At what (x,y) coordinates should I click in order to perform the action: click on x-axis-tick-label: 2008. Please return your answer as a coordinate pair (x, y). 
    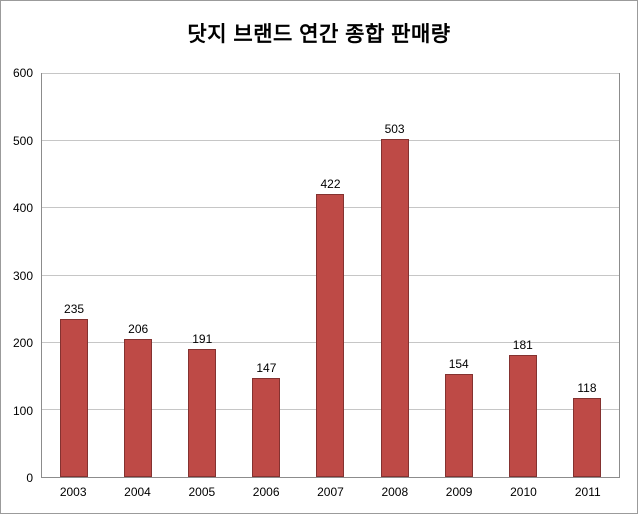
    Looking at the image, I should click on (395, 492).